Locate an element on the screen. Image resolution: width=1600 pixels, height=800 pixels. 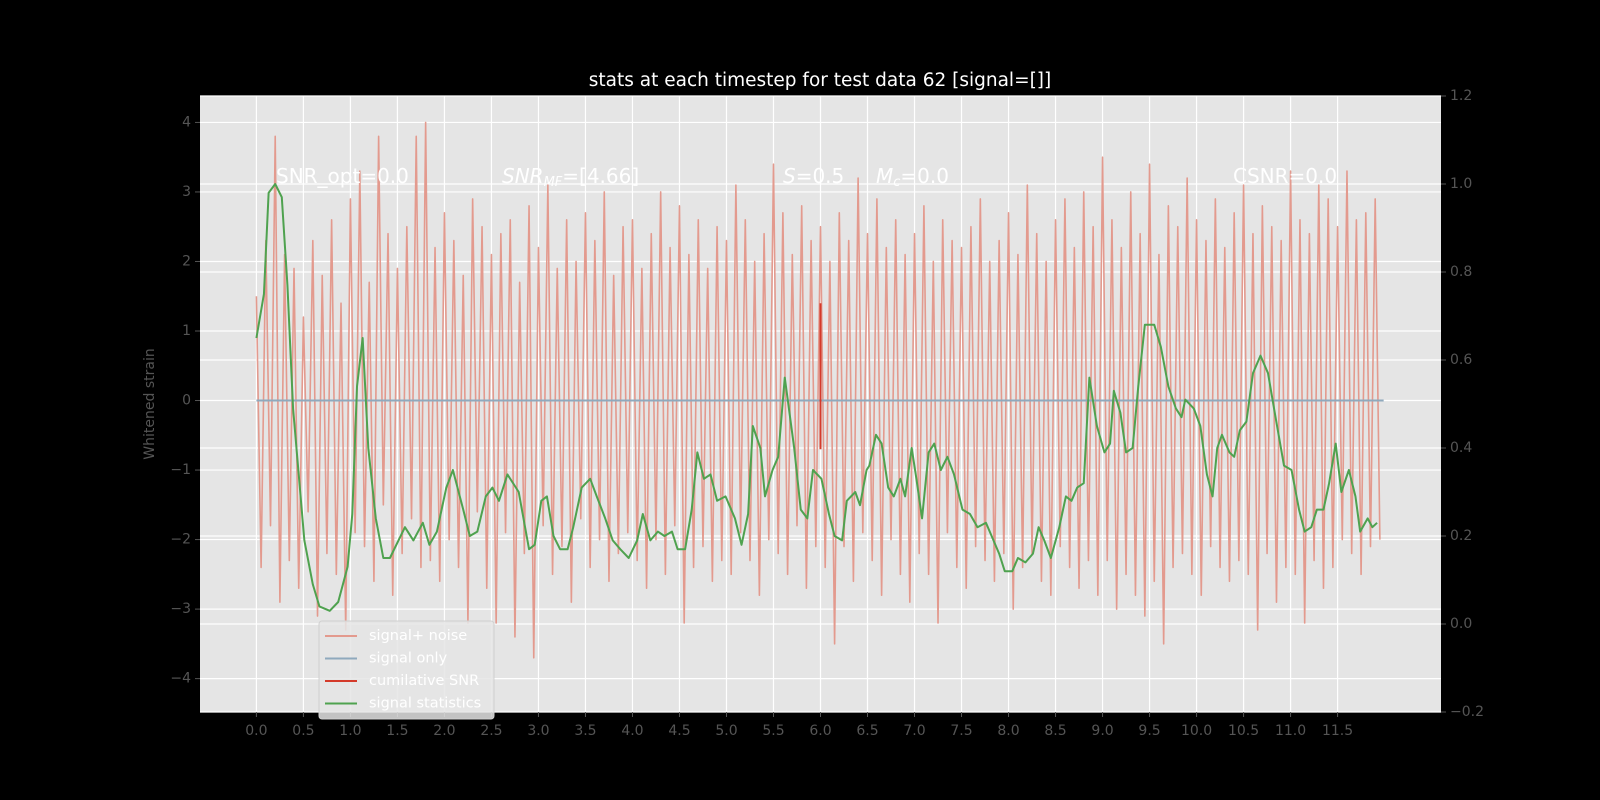
annotation-text: =0.0 is located at coordinates (924, 176).